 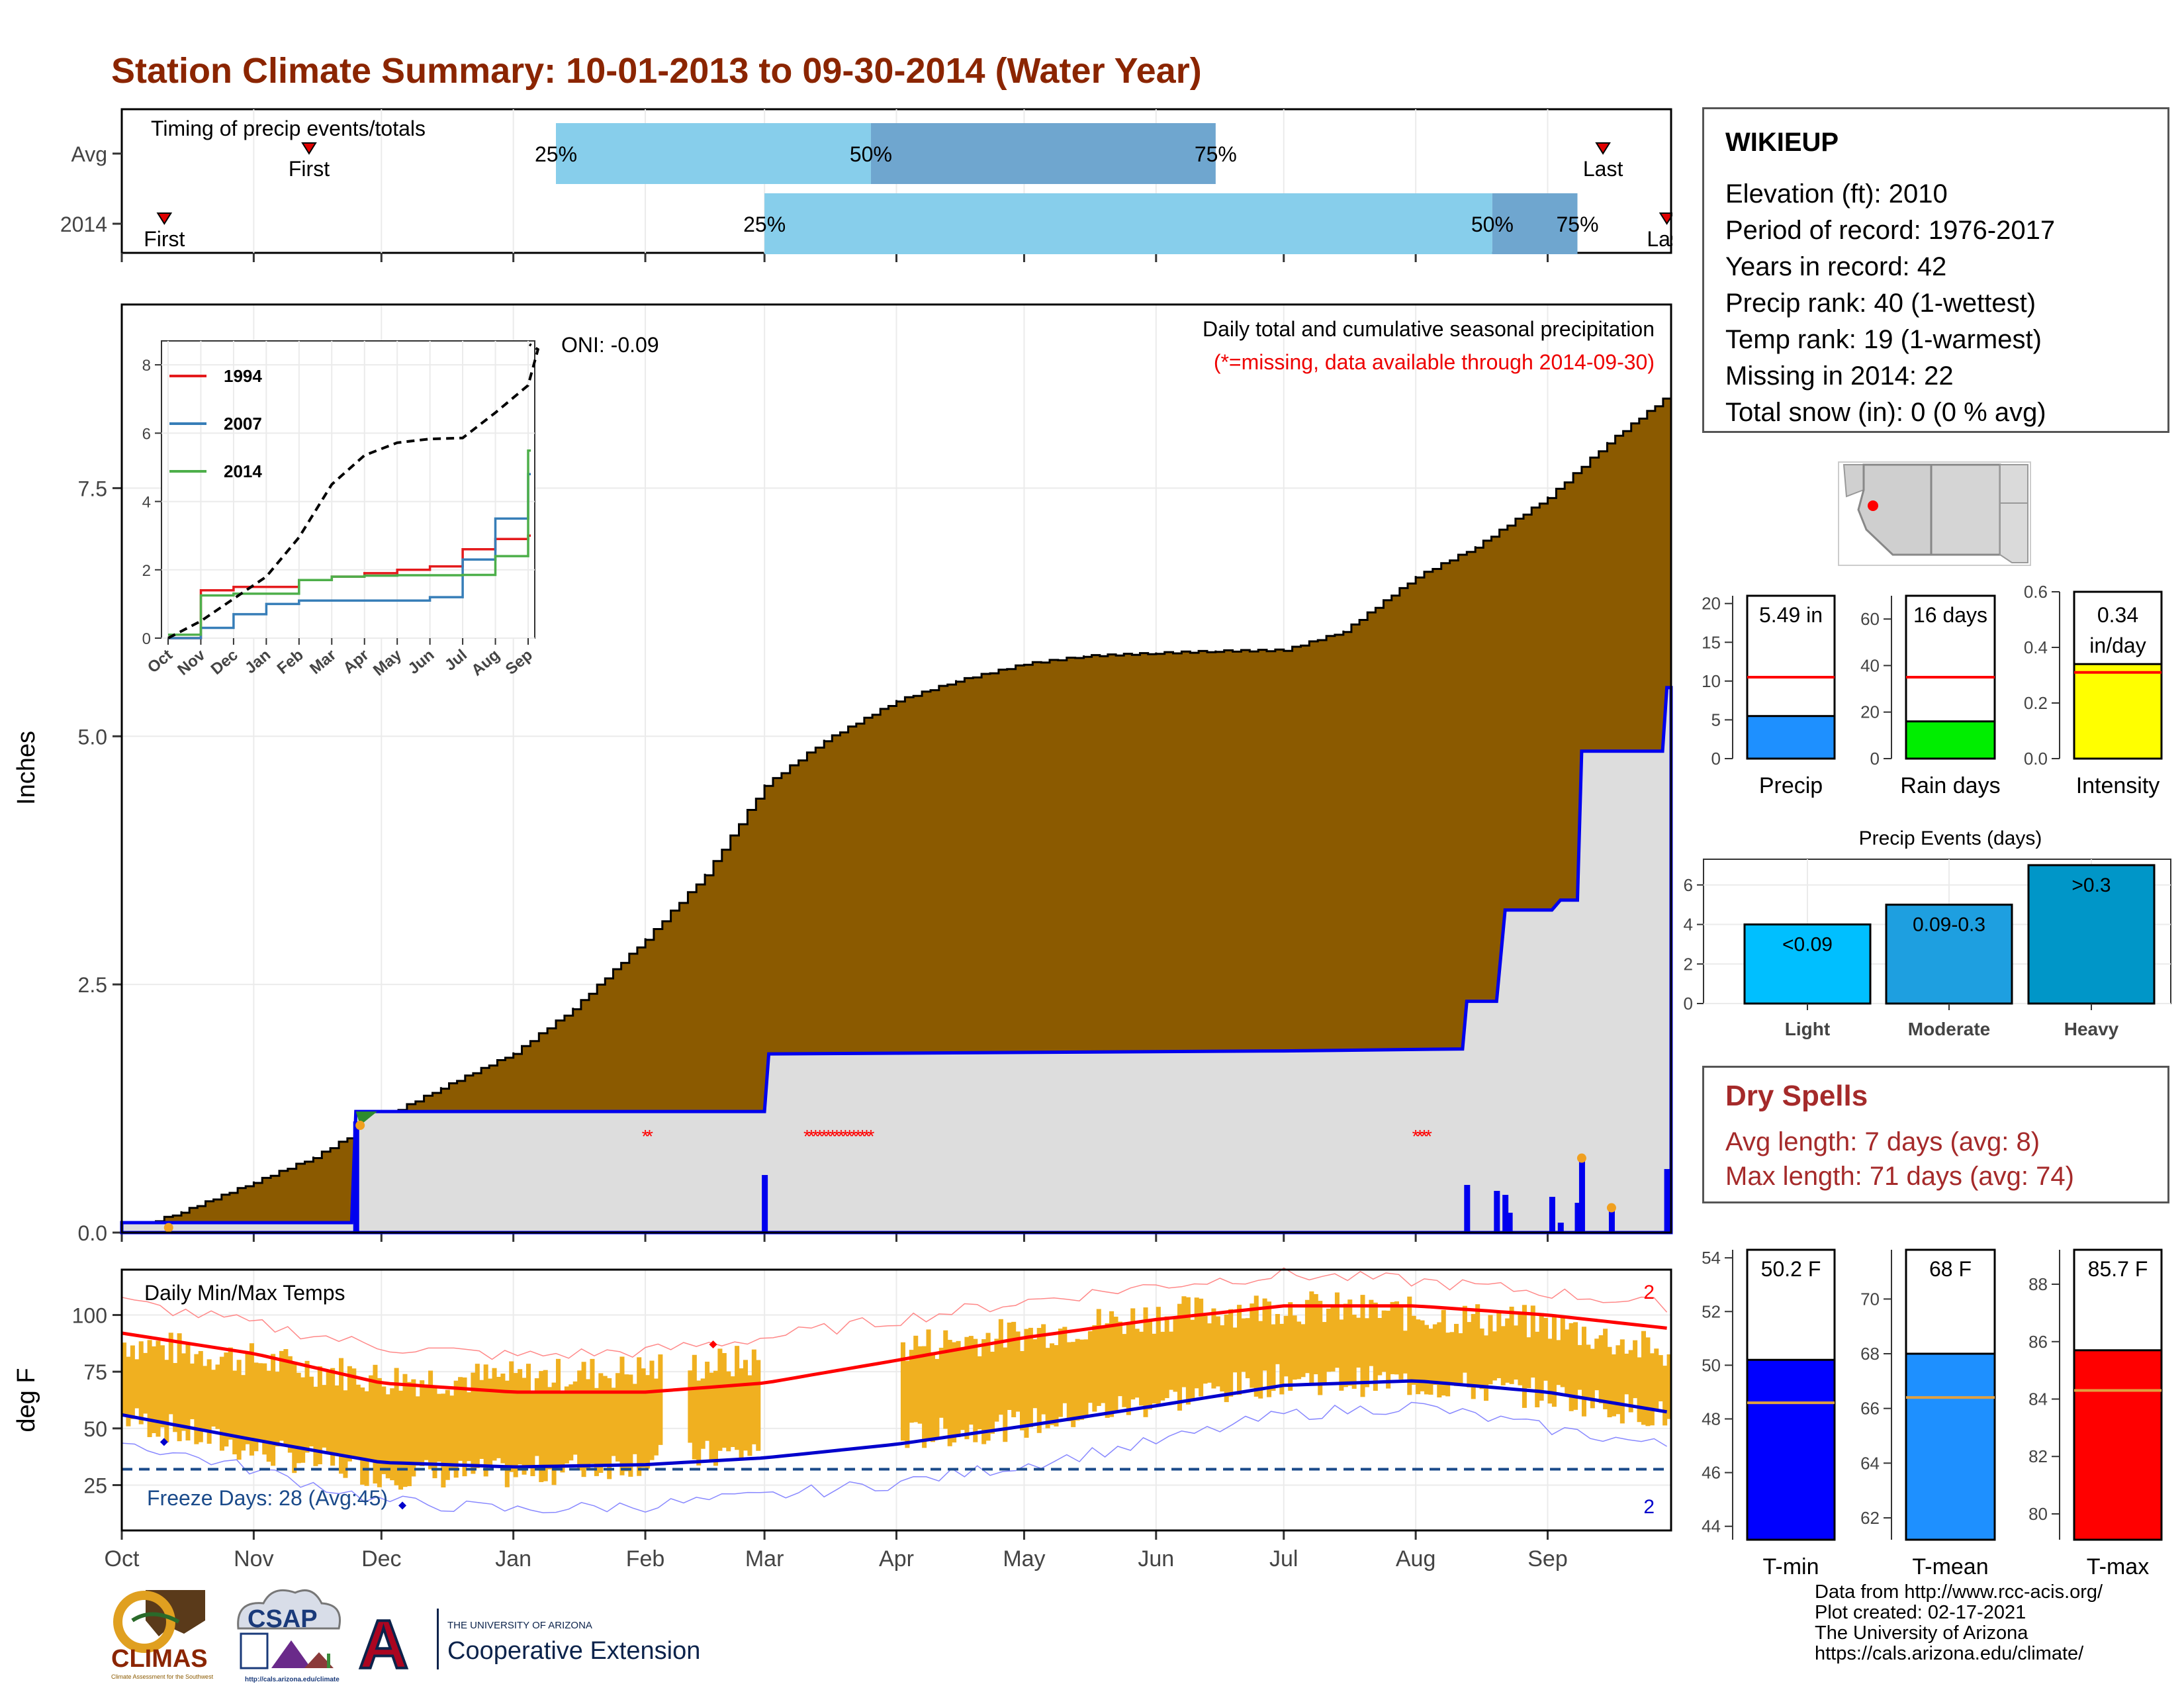 I want to click on tmax-bar-y-tick-label: 80, so click(x=2038, y=1514).